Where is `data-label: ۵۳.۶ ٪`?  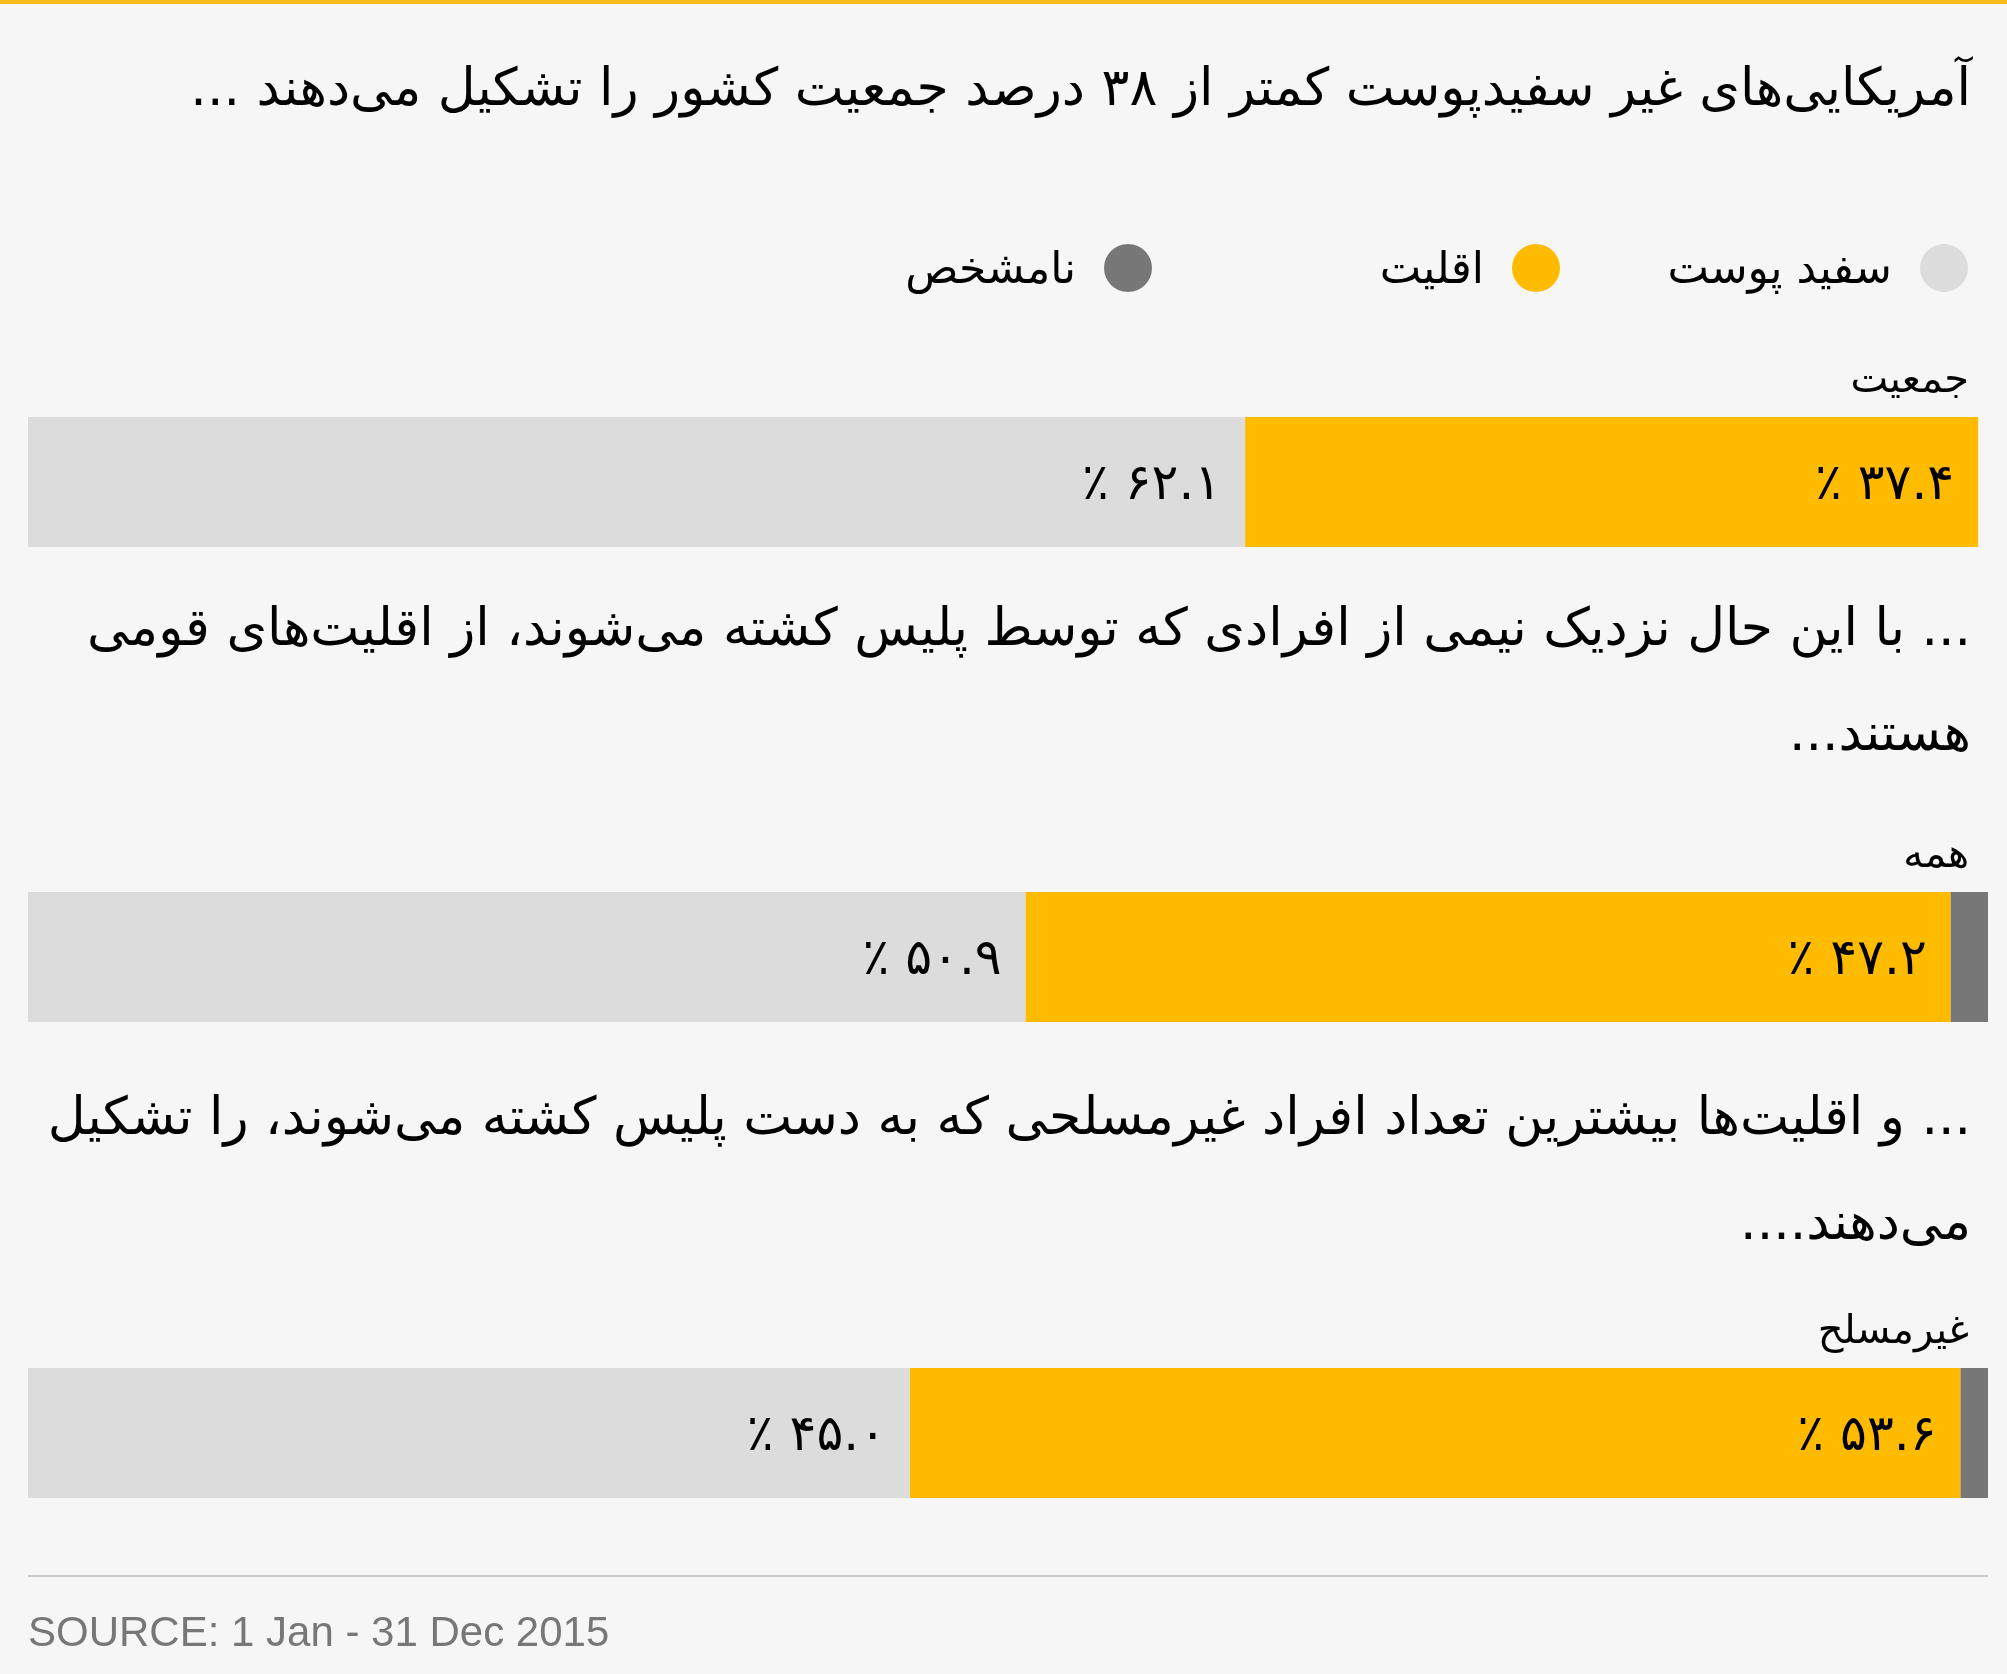 data-label: ۵۳.۶ ٪ is located at coordinates (1867, 1433).